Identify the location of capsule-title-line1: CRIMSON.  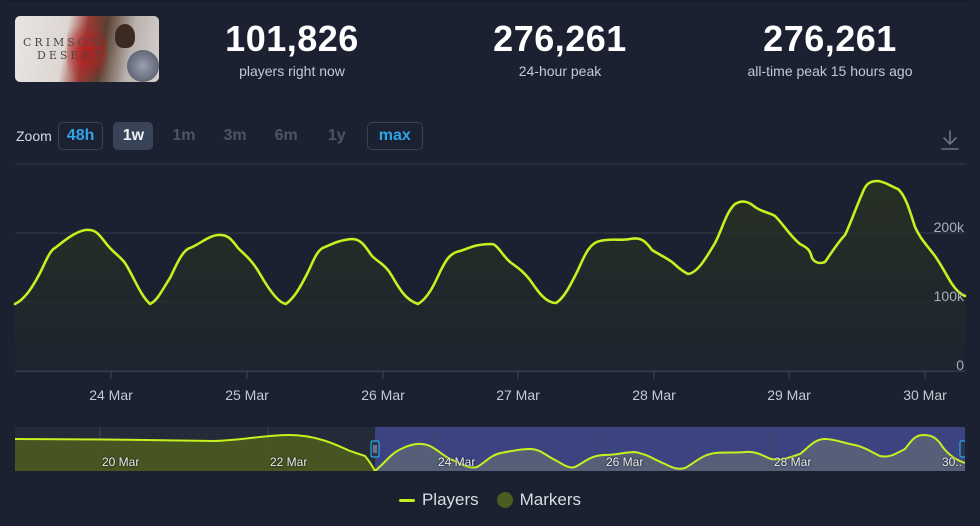
(63, 42).